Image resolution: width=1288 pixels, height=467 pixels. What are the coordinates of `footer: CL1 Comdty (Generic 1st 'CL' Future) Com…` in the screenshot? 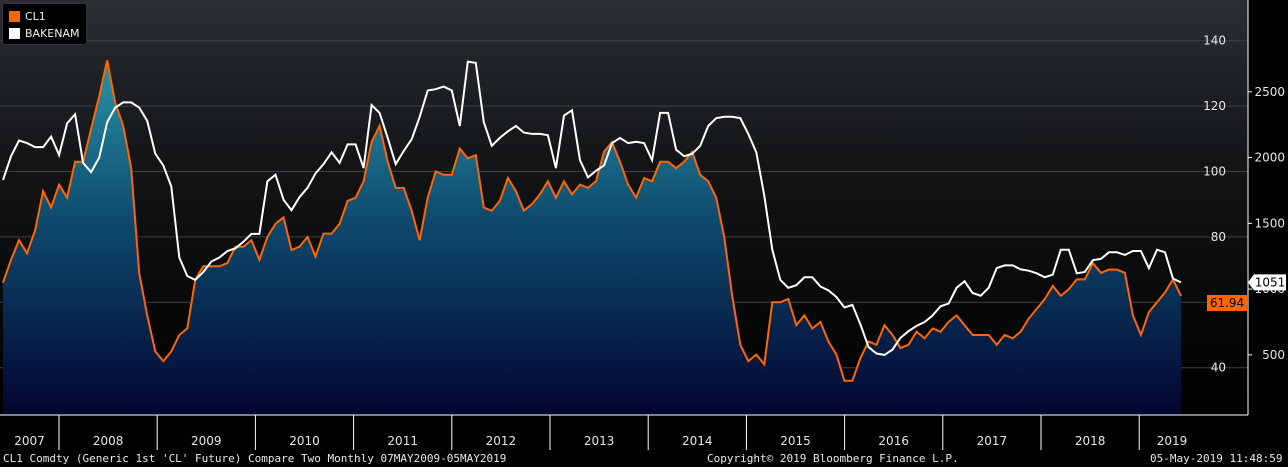 It's located at (644, 458).